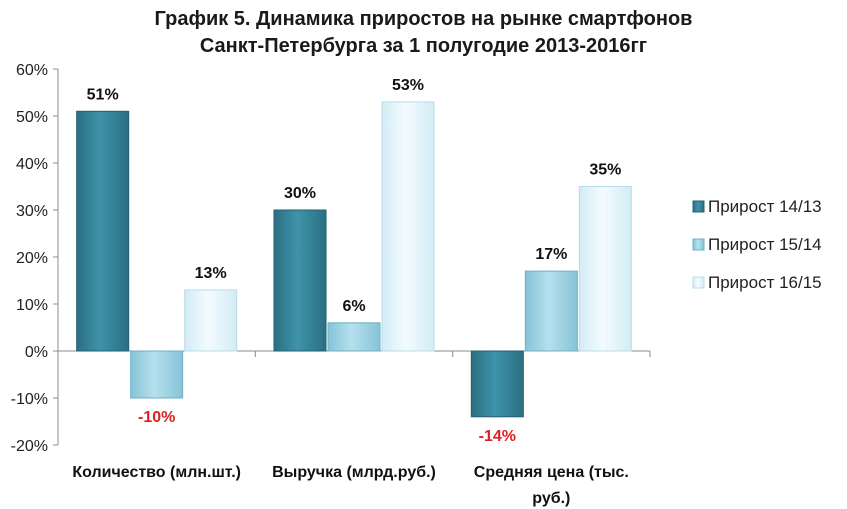  What do you see at coordinates (32, 164) in the screenshot?
I see `y-tick-label: 40%` at bounding box center [32, 164].